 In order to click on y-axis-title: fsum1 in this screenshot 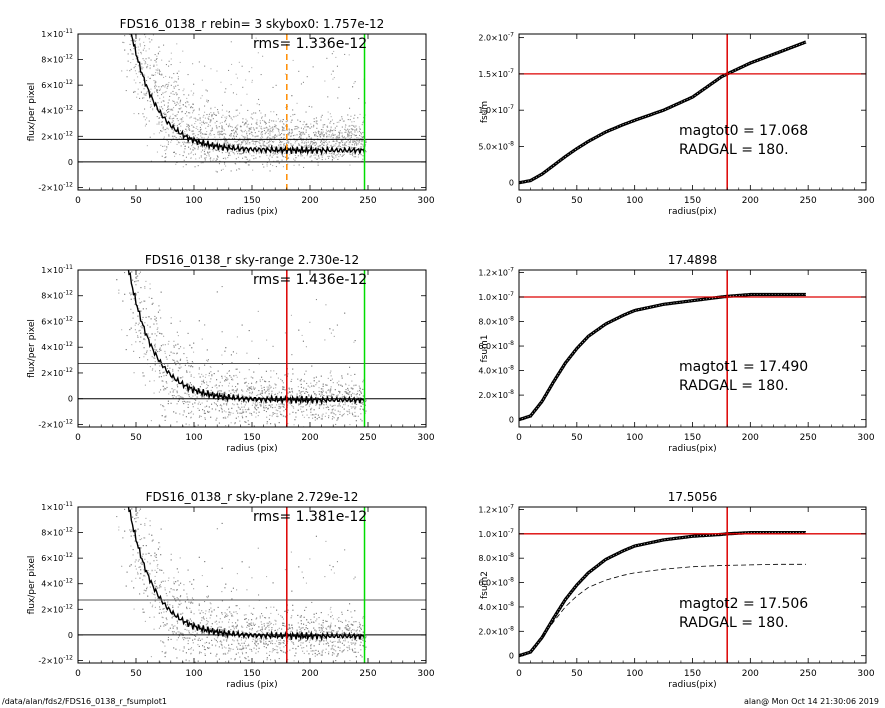, I will do `click(485, 348)`.